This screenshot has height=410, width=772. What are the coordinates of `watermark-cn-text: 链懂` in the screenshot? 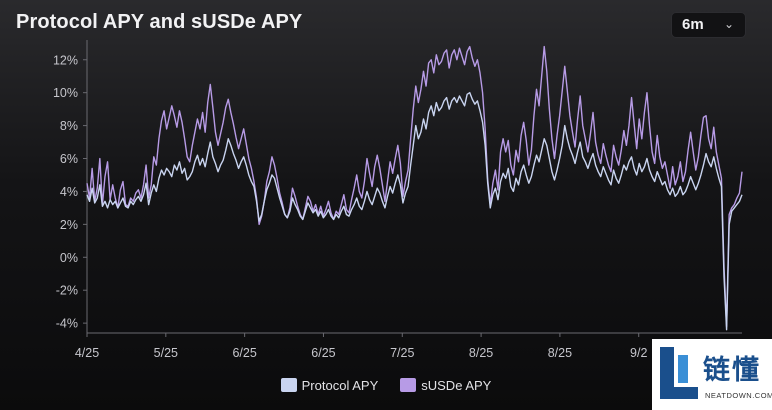 It's located at (732, 370).